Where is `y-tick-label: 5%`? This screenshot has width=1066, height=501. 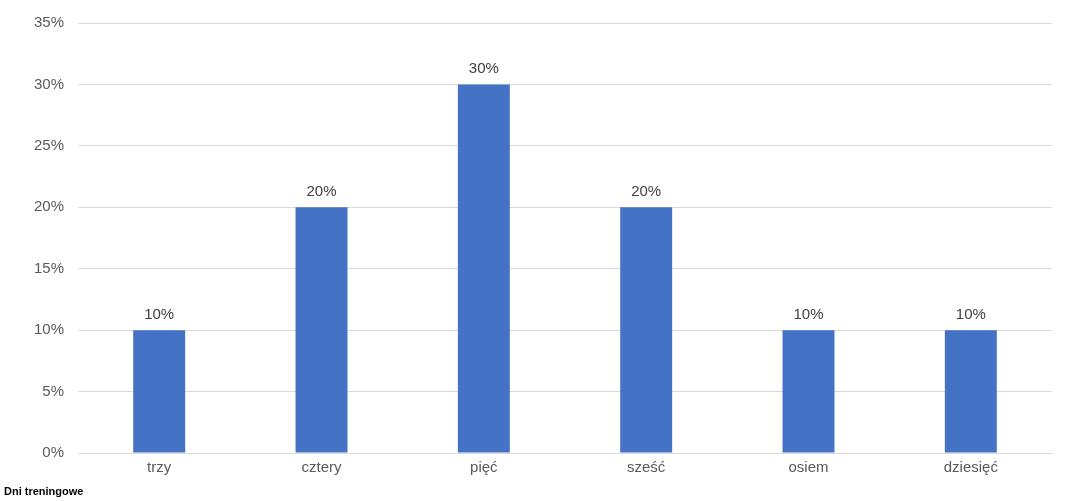 y-tick-label: 5% is located at coordinates (53, 390).